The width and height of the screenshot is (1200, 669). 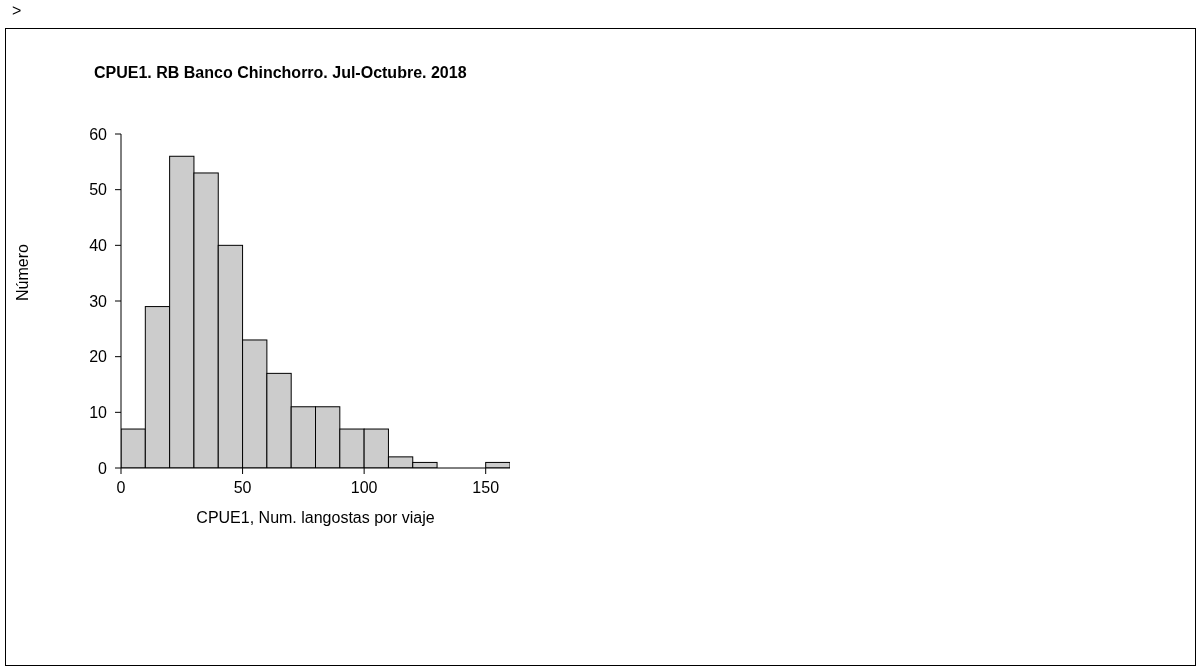 I want to click on y-tick-label: 20, so click(x=98, y=357).